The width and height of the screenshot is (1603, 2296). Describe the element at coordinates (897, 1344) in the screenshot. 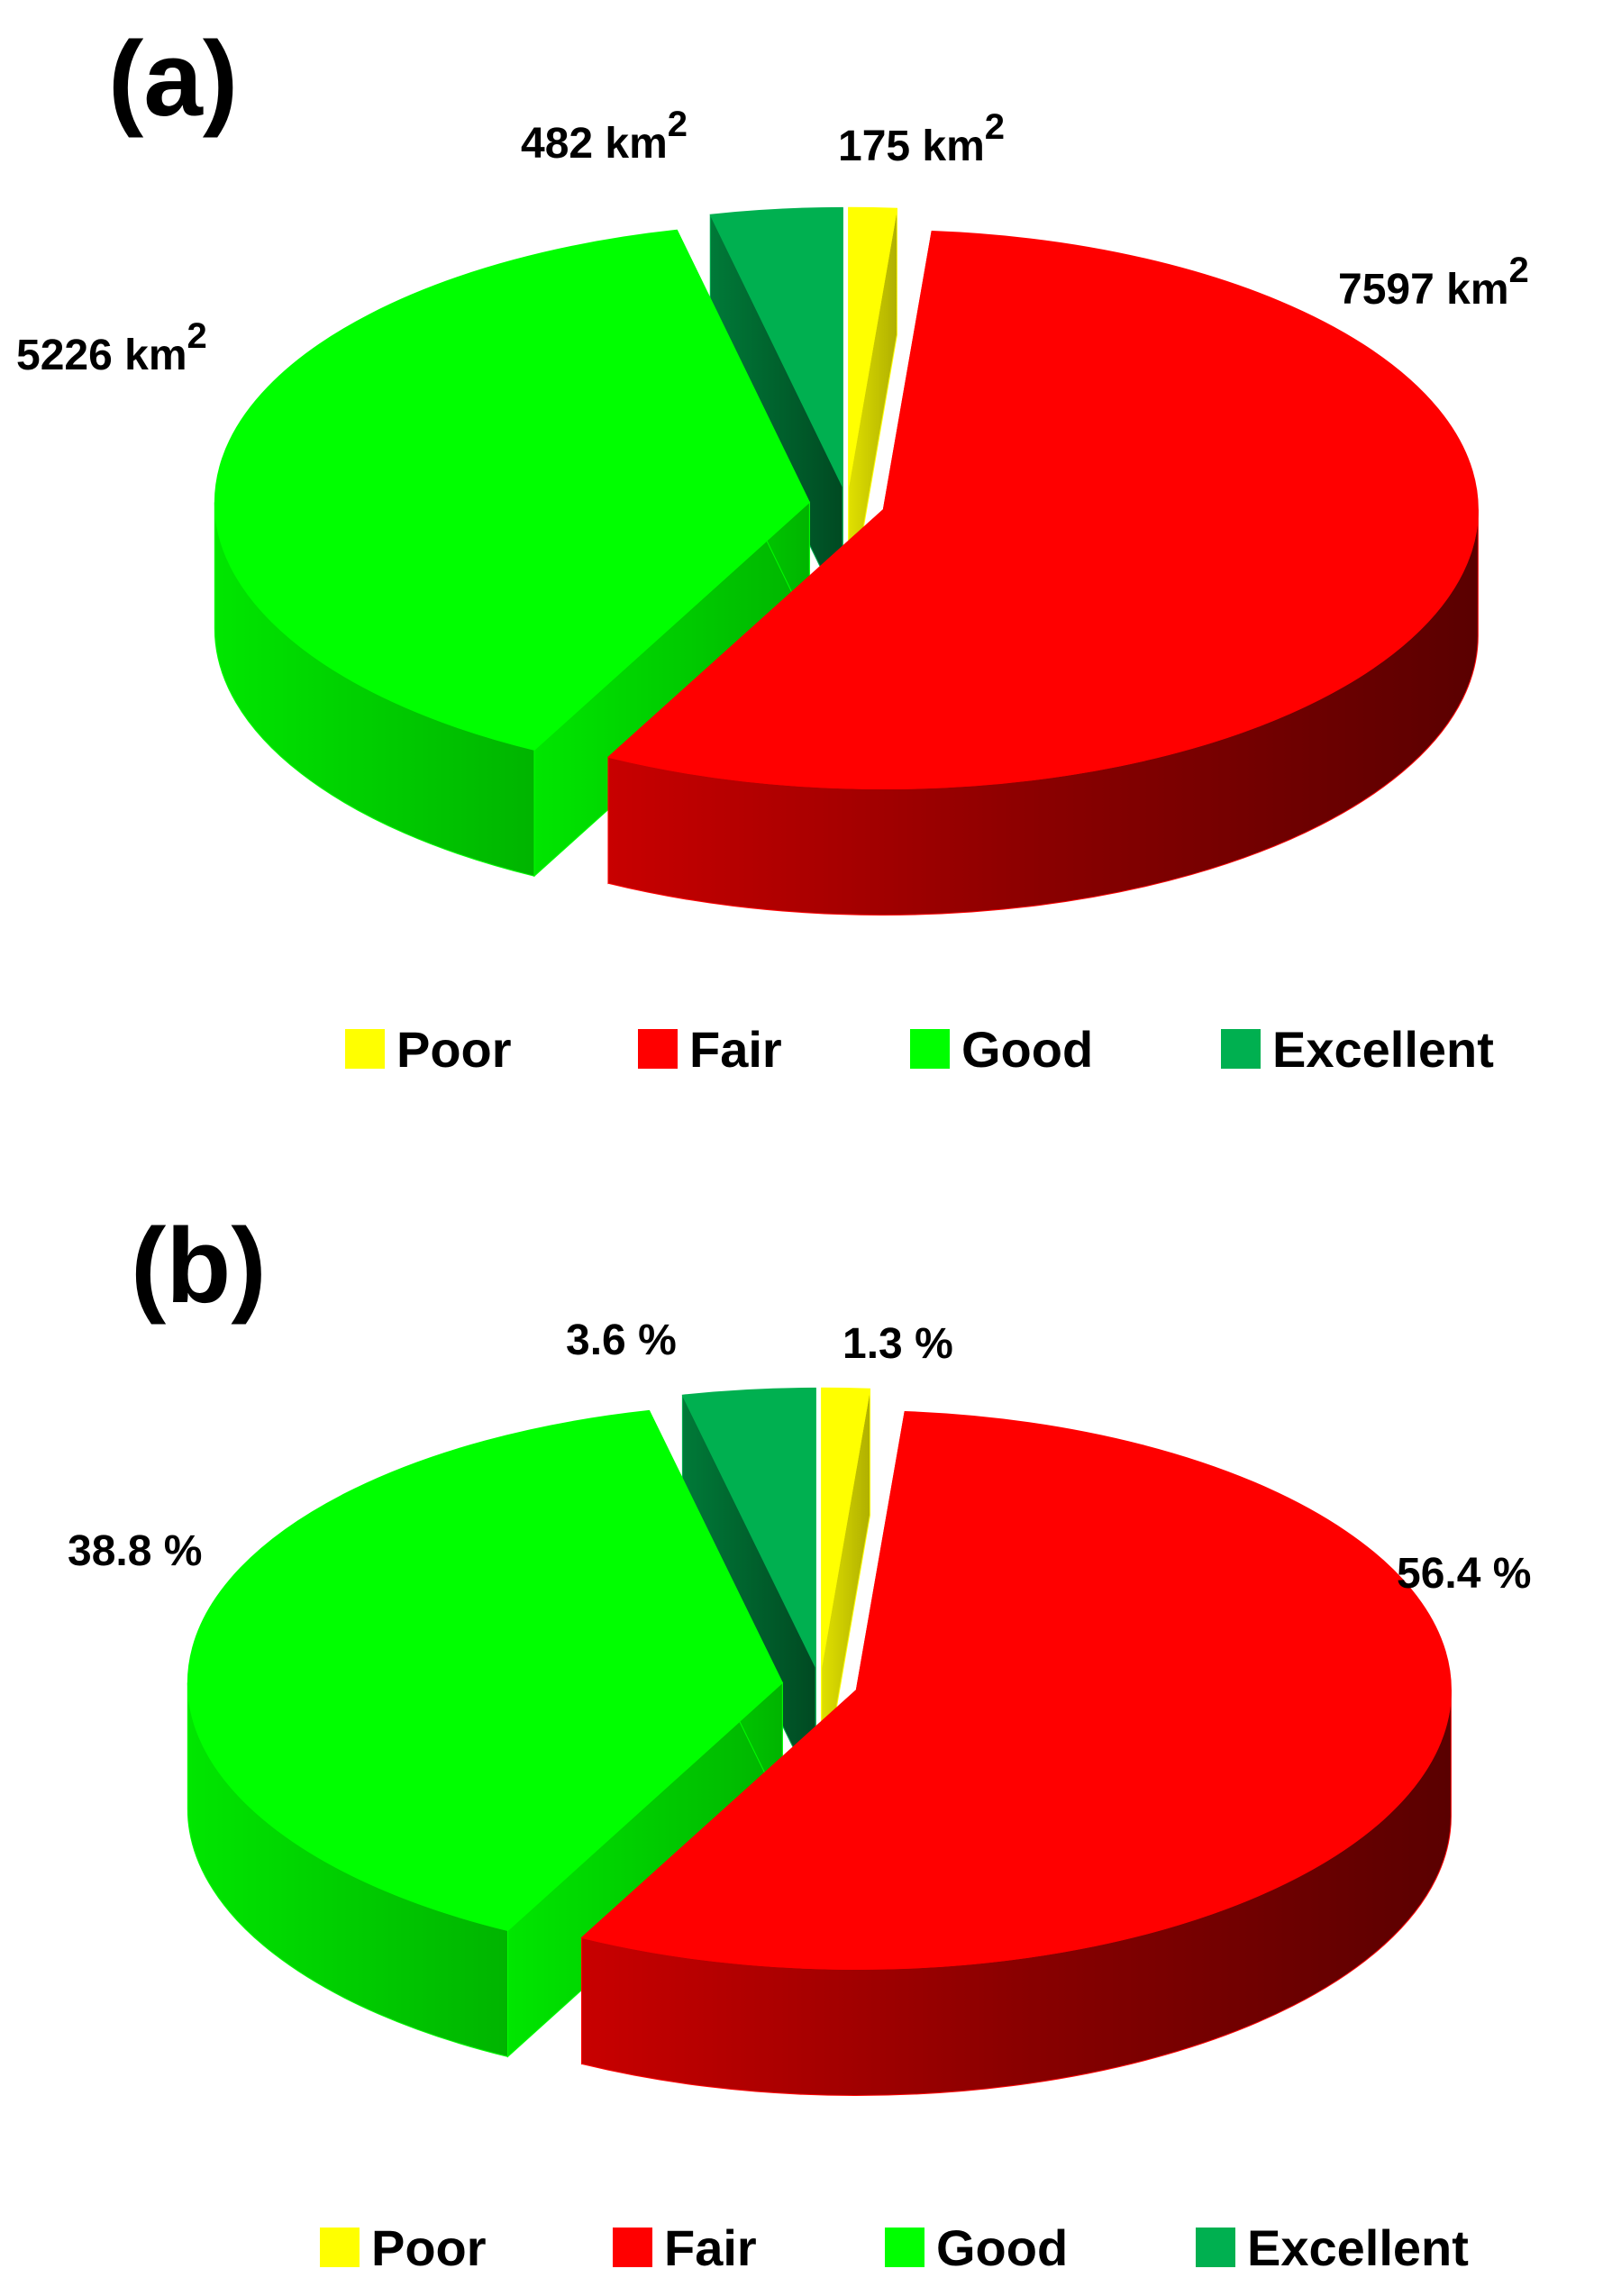

I see `data-label-poor-b: 1.3 %` at that location.